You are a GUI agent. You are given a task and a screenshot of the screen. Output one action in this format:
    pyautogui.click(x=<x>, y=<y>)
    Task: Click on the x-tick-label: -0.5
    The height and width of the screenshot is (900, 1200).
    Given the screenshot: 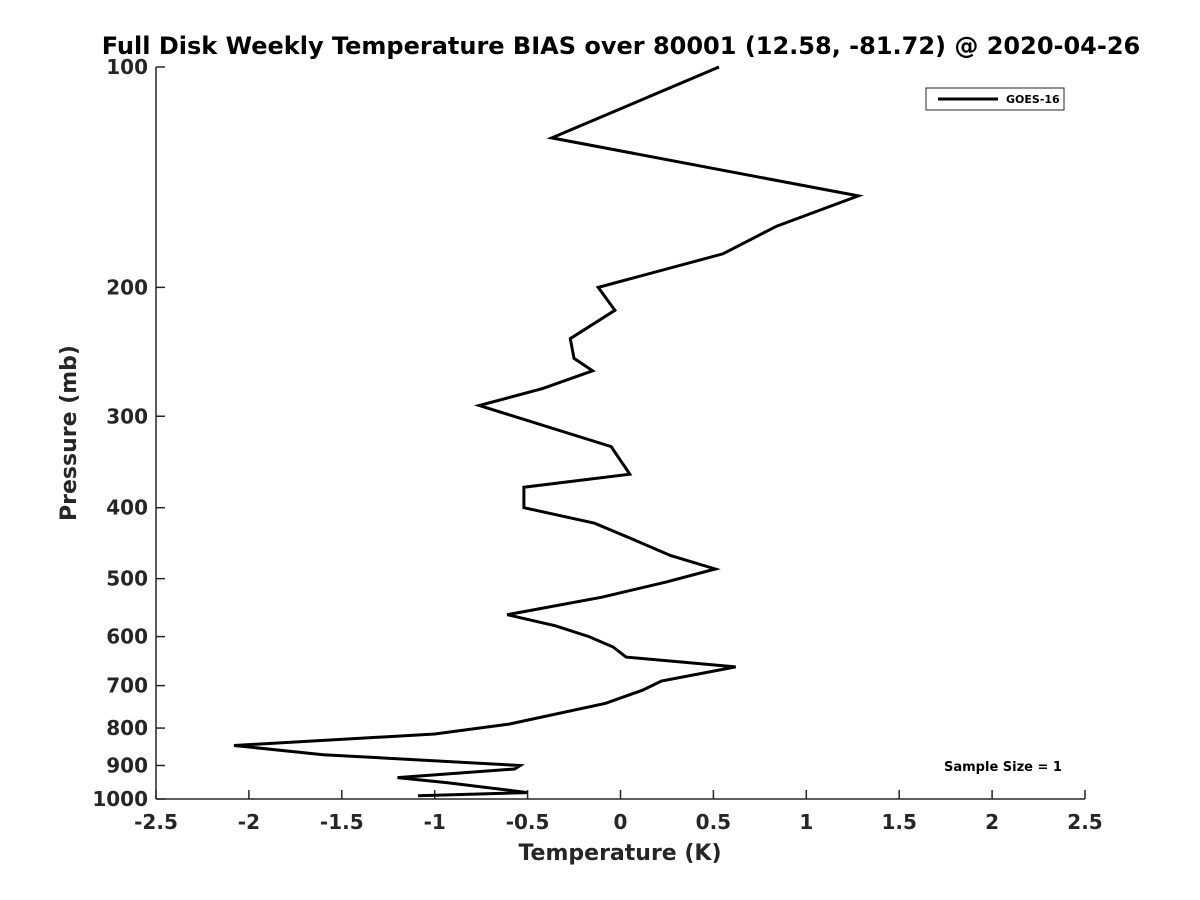 What is the action you would take?
    pyautogui.click(x=528, y=822)
    